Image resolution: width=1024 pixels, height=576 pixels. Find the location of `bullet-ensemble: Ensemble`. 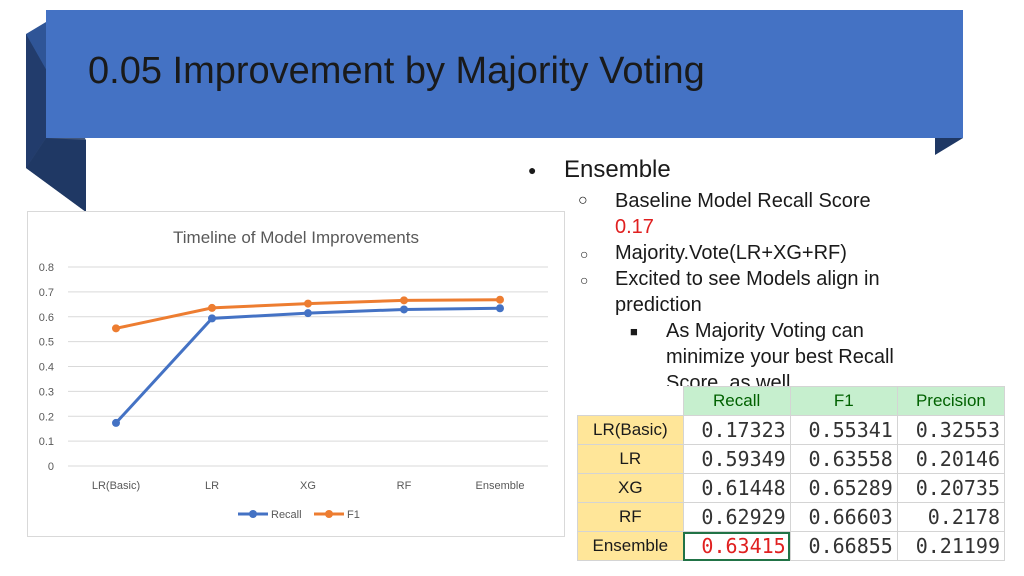

bullet-ensemble: Ensemble is located at coordinates (617, 169).